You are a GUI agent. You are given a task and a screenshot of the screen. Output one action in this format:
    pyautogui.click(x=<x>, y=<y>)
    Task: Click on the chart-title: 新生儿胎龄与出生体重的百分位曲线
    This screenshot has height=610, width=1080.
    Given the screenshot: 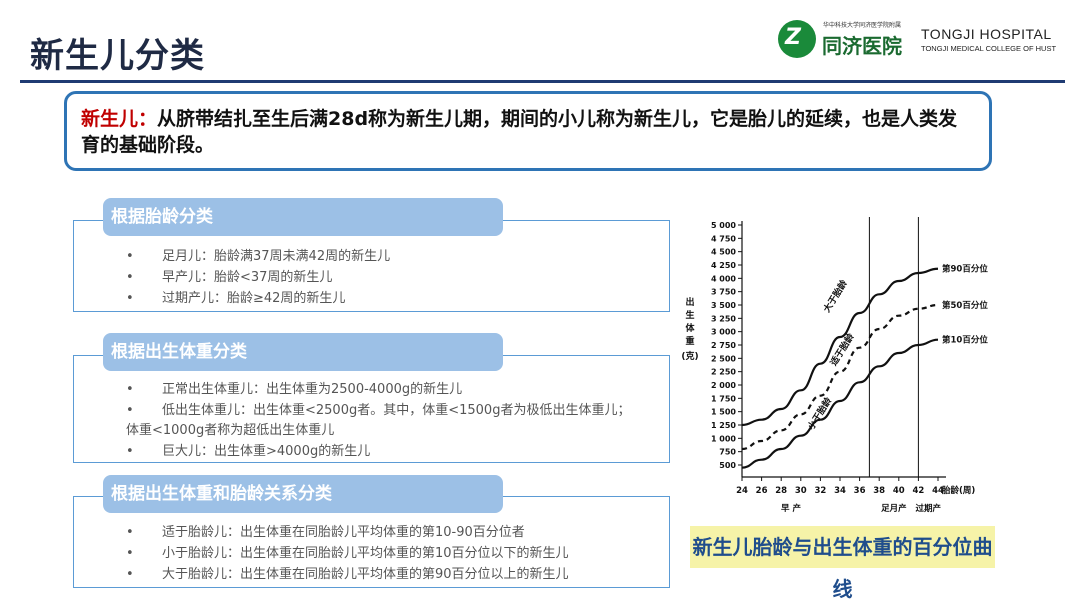 What is the action you would take?
    pyautogui.click(x=842, y=563)
    